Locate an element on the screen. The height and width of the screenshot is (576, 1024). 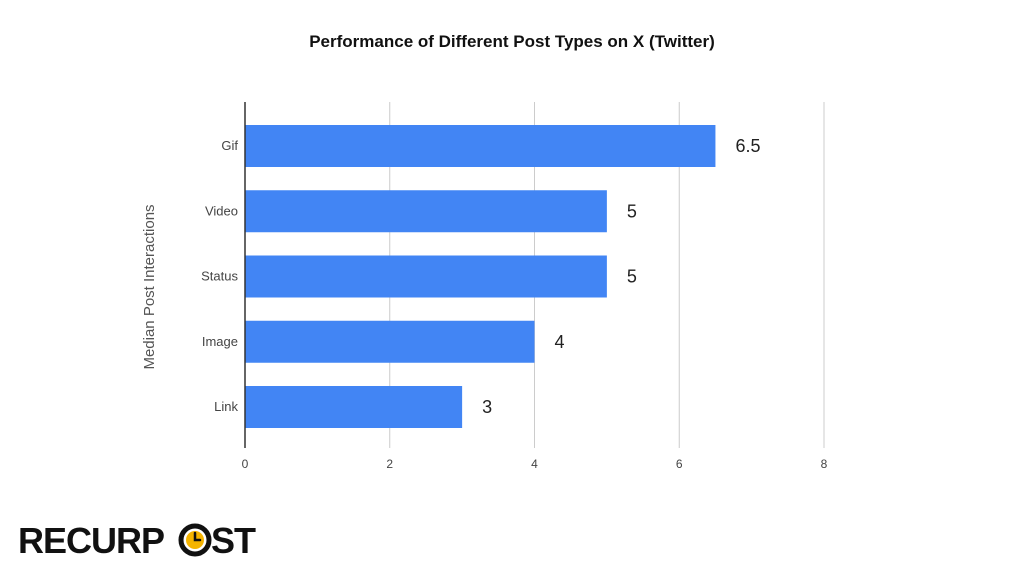
data-label: 4 is located at coordinates (560, 342).